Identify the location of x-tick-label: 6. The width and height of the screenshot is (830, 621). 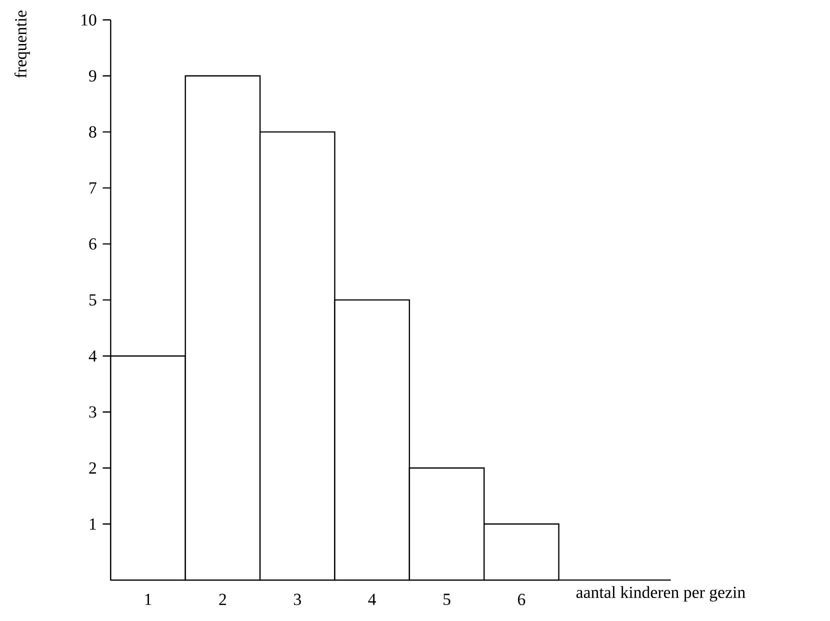
(522, 600).